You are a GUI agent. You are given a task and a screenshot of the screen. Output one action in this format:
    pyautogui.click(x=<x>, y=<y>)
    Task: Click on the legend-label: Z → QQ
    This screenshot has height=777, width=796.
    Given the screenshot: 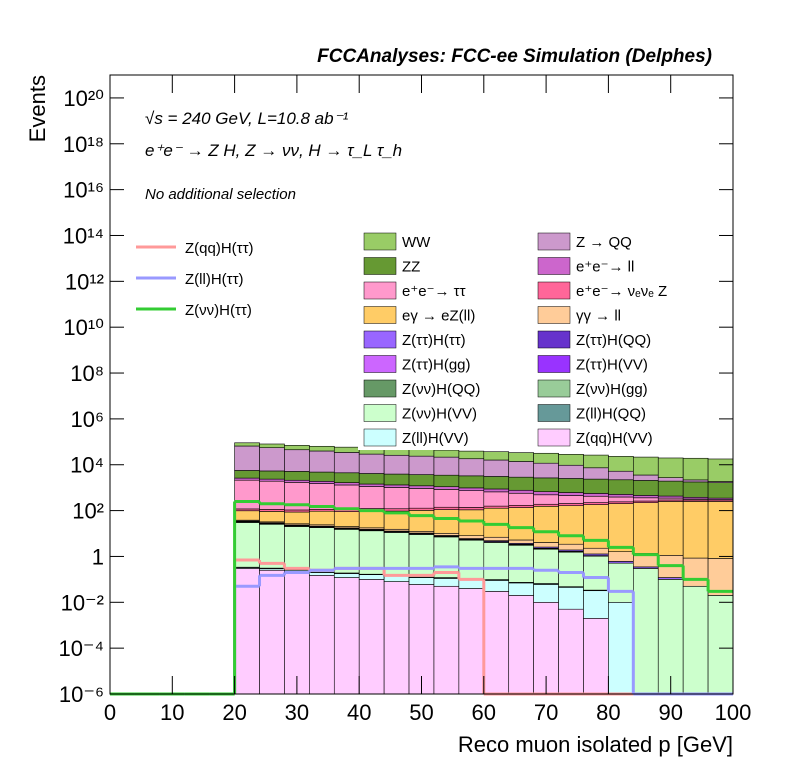 What is the action you would take?
    pyautogui.click(x=604, y=242)
    